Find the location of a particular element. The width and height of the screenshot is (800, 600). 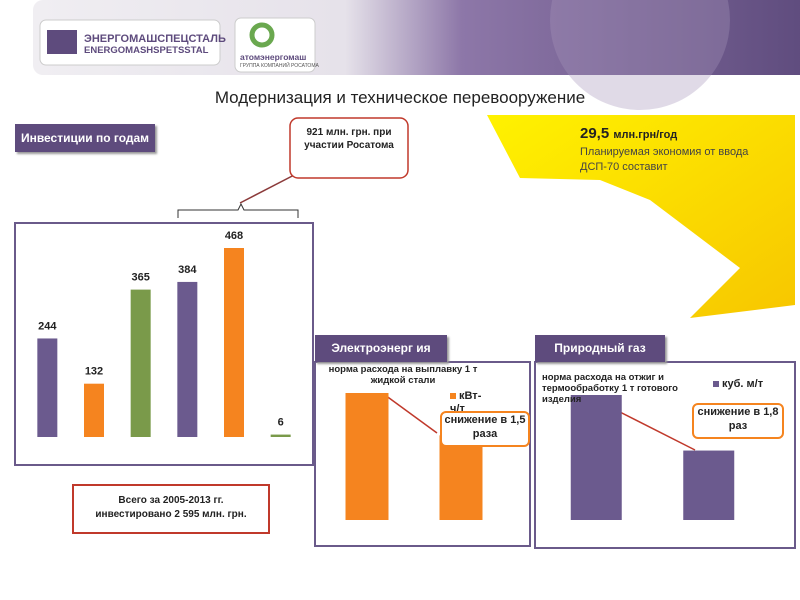

brace is located at coordinates (238, 210).